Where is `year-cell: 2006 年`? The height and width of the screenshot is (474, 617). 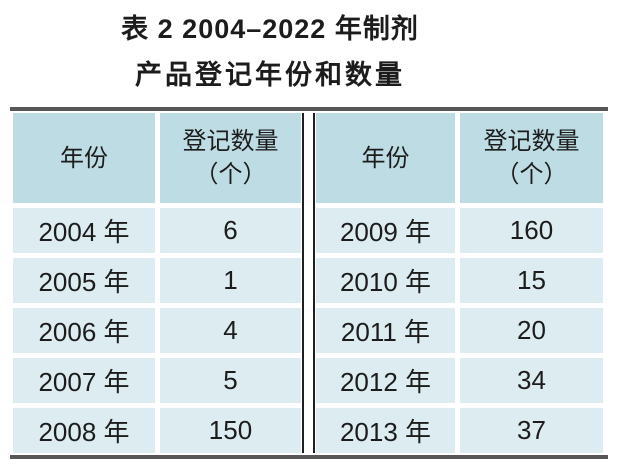 year-cell: 2006 年 is located at coordinates (84, 330).